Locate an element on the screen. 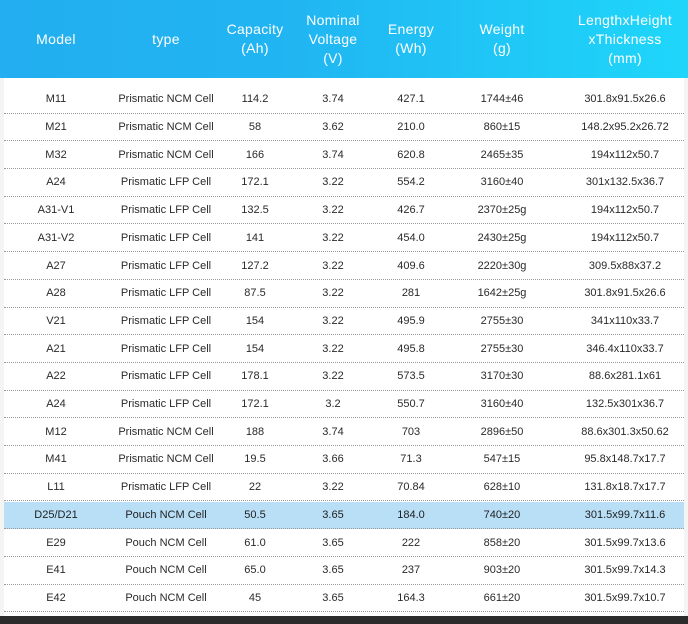 The height and width of the screenshot is (624, 688). cell-energy: 620.8 is located at coordinates (411, 154).